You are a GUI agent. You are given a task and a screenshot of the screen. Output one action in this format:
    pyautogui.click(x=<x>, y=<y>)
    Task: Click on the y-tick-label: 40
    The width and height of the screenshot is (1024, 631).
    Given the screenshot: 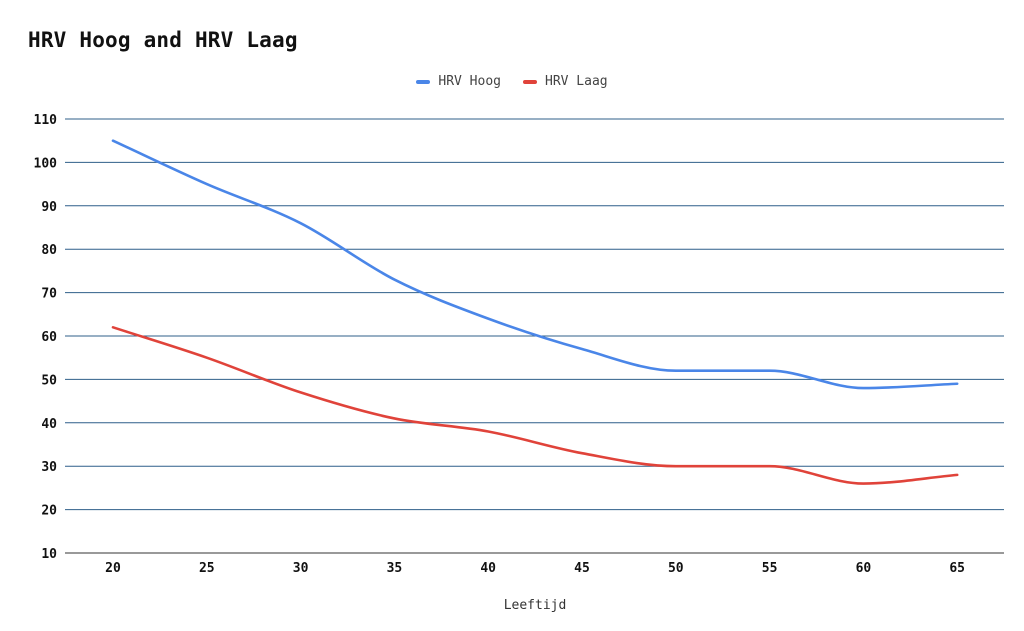 What is the action you would take?
    pyautogui.click(x=49, y=424)
    